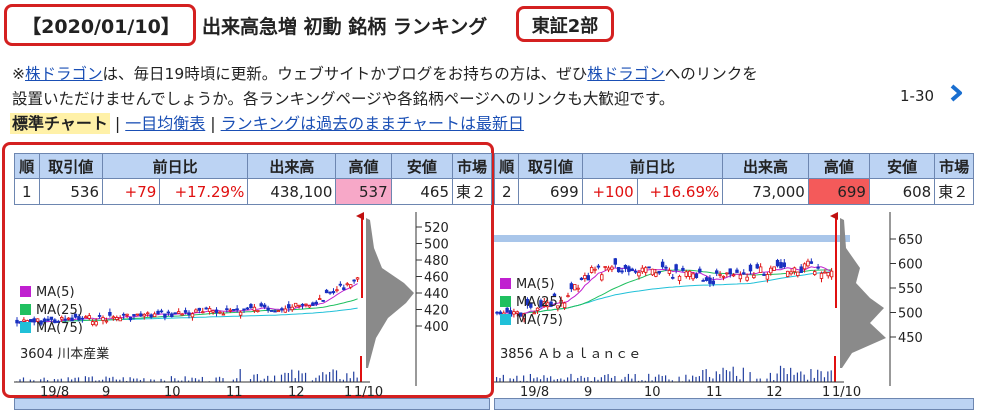 The image size is (990, 410). What do you see at coordinates (131, 192) in the screenshot?
I see `change-cell: +79` at bounding box center [131, 192].